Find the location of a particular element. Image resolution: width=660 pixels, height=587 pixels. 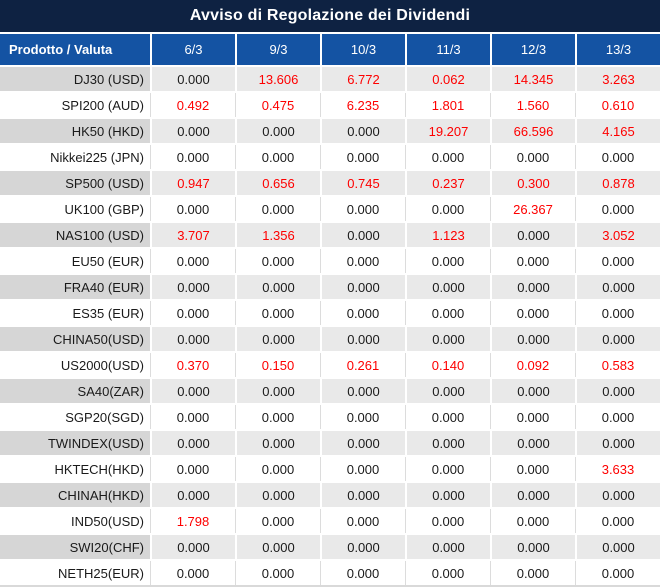

product-label: IND50(USD) is located at coordinates (75, 521).